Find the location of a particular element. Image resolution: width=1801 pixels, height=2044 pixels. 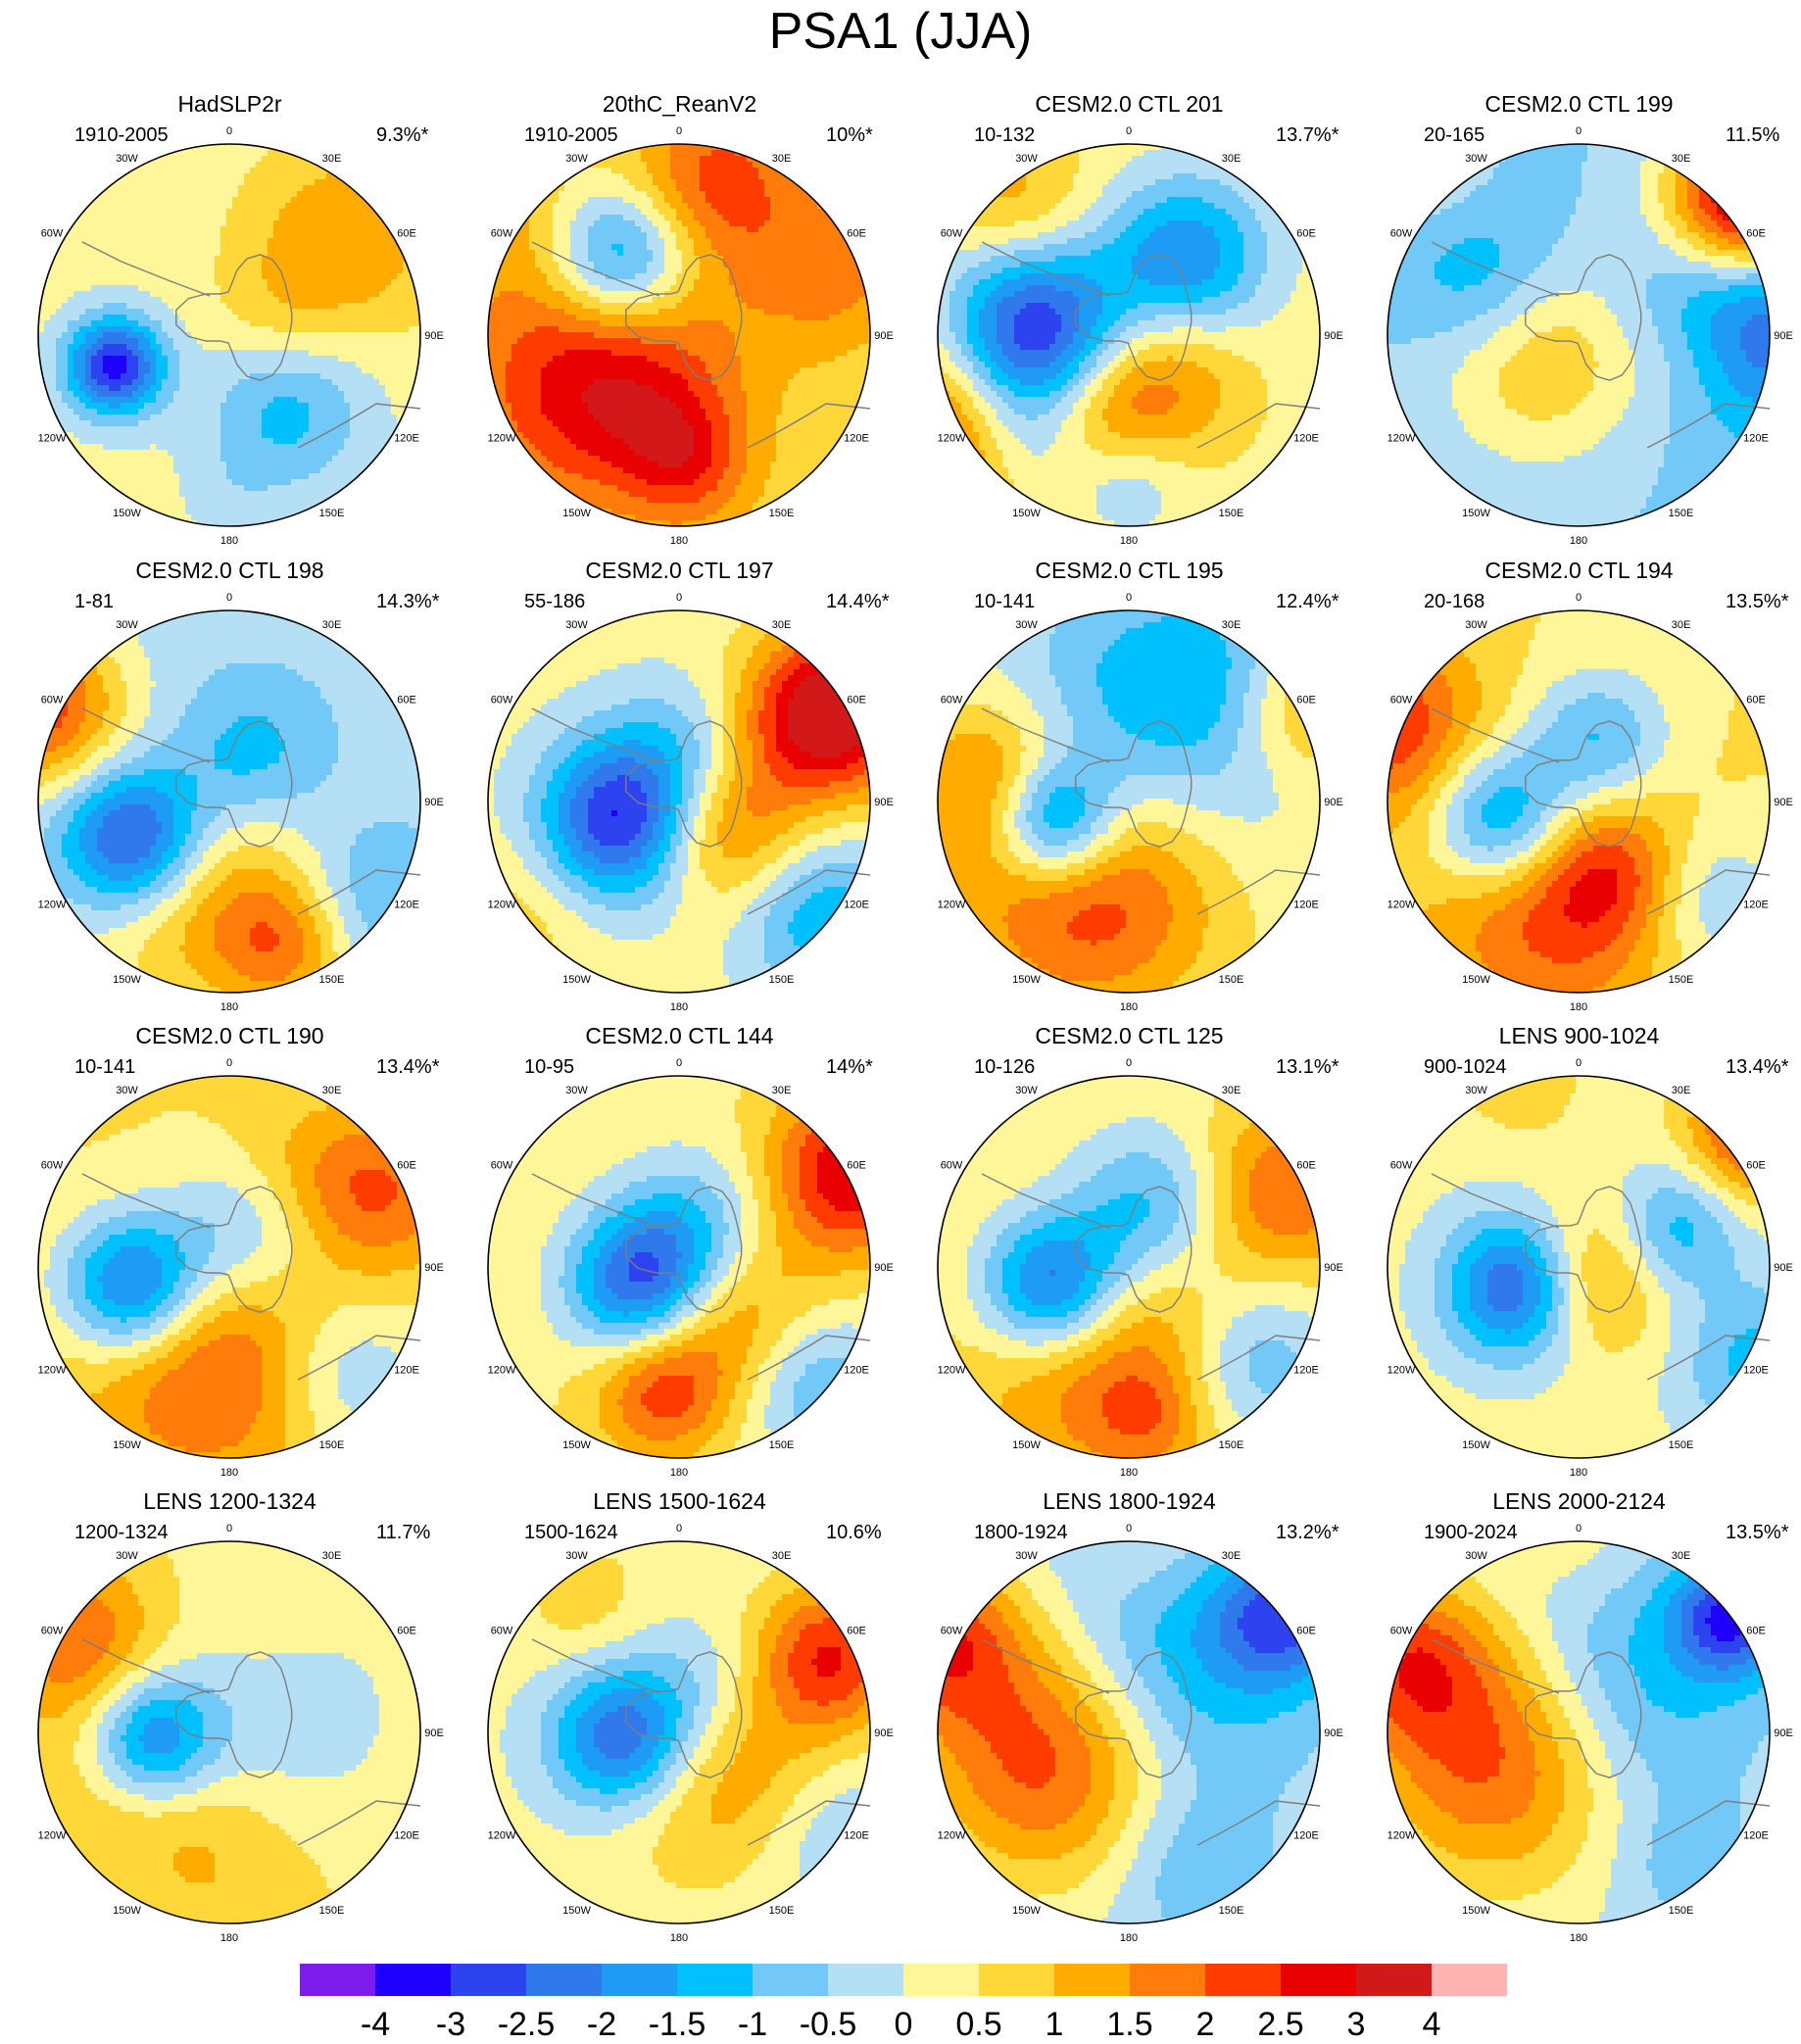

panel-variance: 10%* is located at coordinates (849, 135).